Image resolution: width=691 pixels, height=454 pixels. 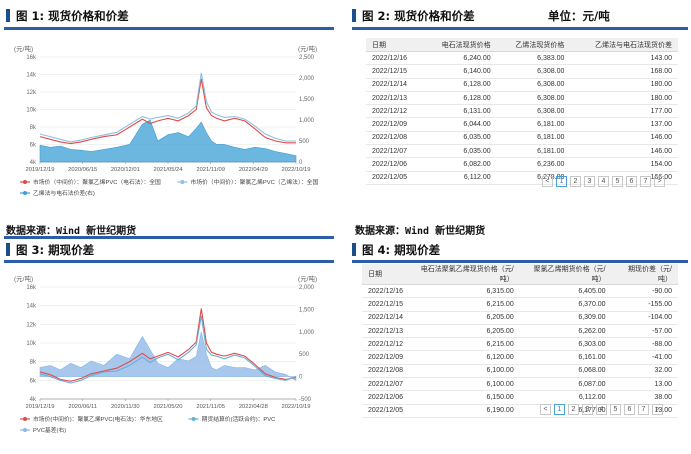 I want to click on table-cell: 6,190.00, so click(x=464, y=411).